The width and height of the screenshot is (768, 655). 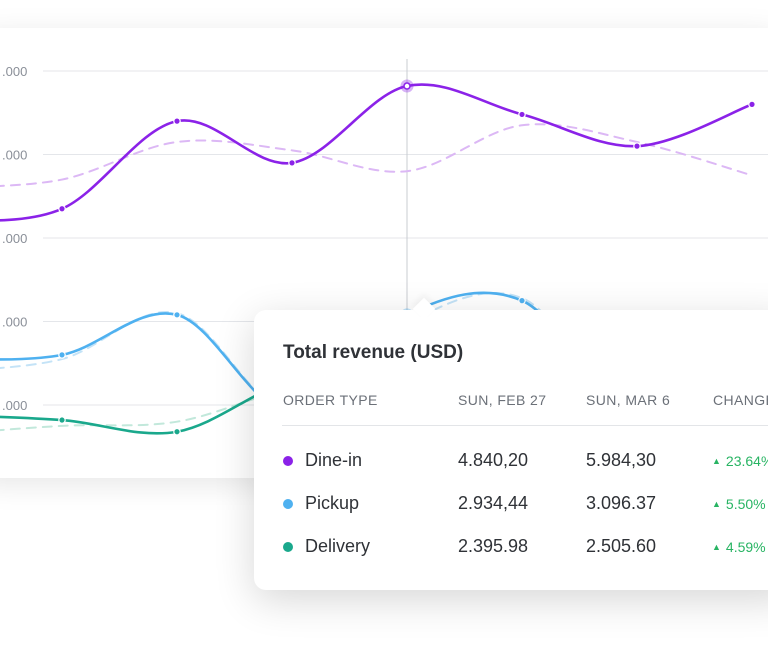 What do you see at coordinates (373, 352) in the screenshot?
I see `tooltip-title: Total revenue (USD)` at bounding box center [373, 352].